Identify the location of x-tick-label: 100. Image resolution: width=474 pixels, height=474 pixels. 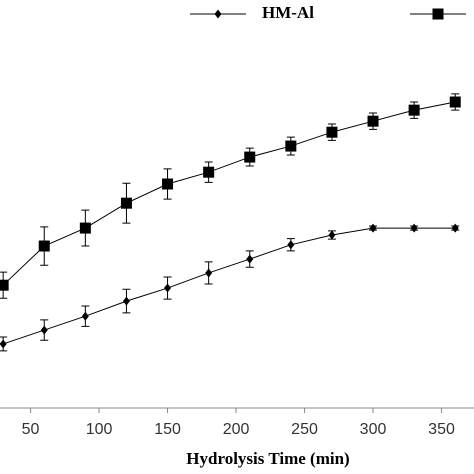
(99, 429).